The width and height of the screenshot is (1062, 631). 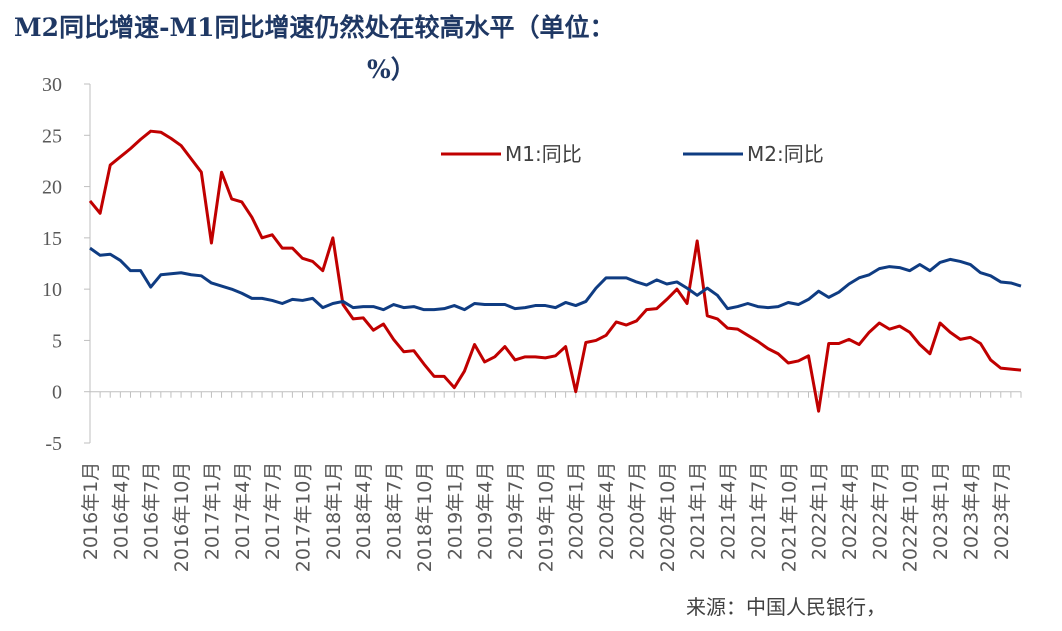 I want to click on legend: M1:同比 M2:同比, so click(x=632, y=154).